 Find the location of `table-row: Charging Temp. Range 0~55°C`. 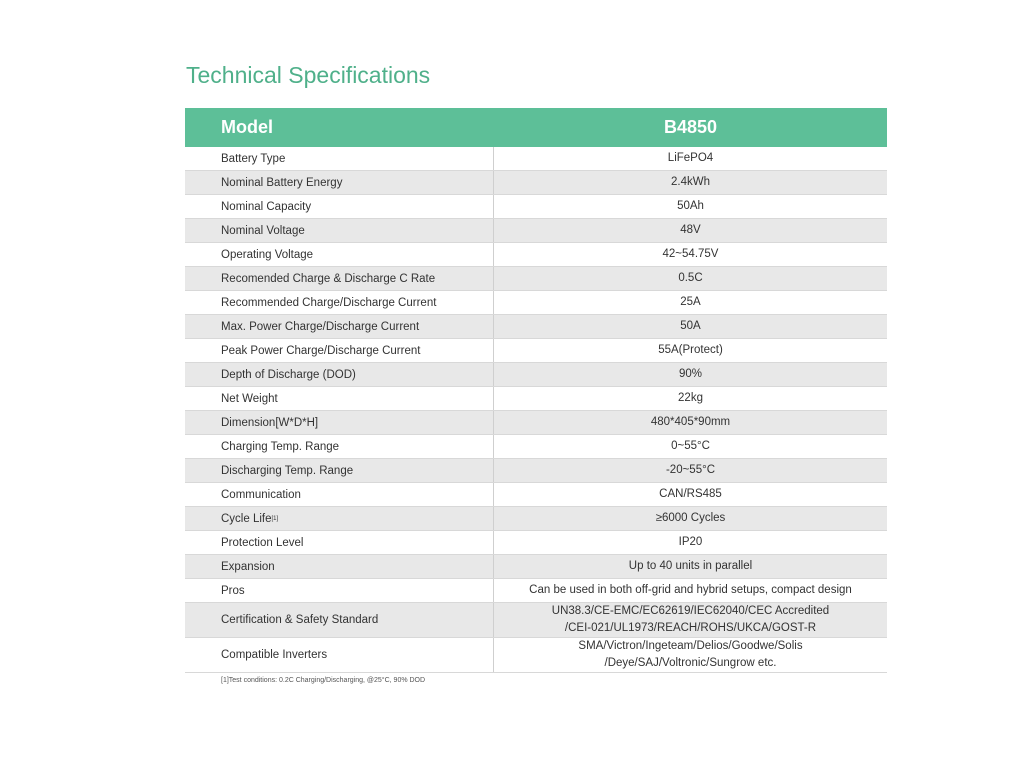

table-row: Charging Temp. Range 0~55°C is located at coordinates (536, 447).